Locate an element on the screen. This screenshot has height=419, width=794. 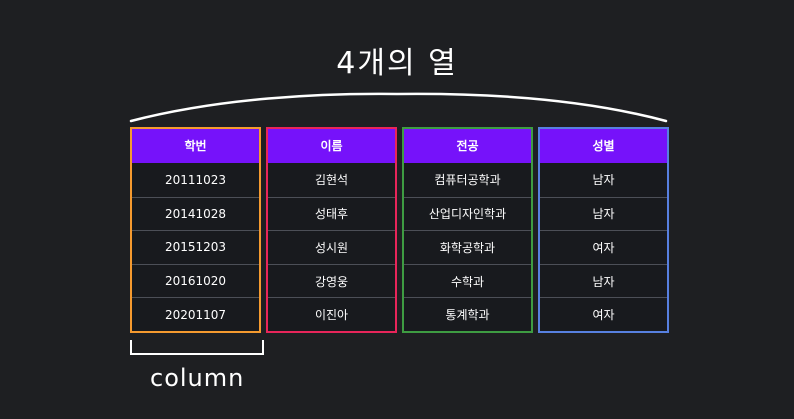
column-span-bracket is located at coordinates (197, 347).